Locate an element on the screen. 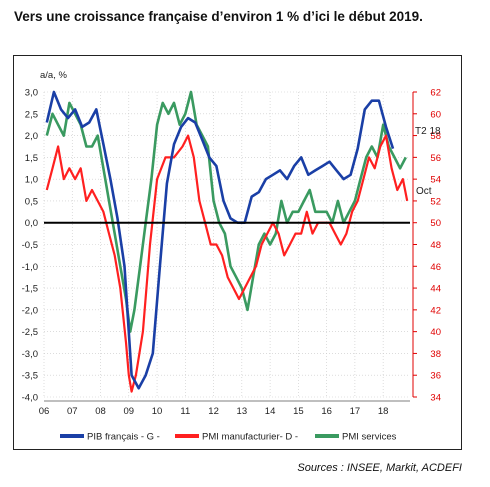  x-tick-label: 09 is located at coordinates (128, 411).